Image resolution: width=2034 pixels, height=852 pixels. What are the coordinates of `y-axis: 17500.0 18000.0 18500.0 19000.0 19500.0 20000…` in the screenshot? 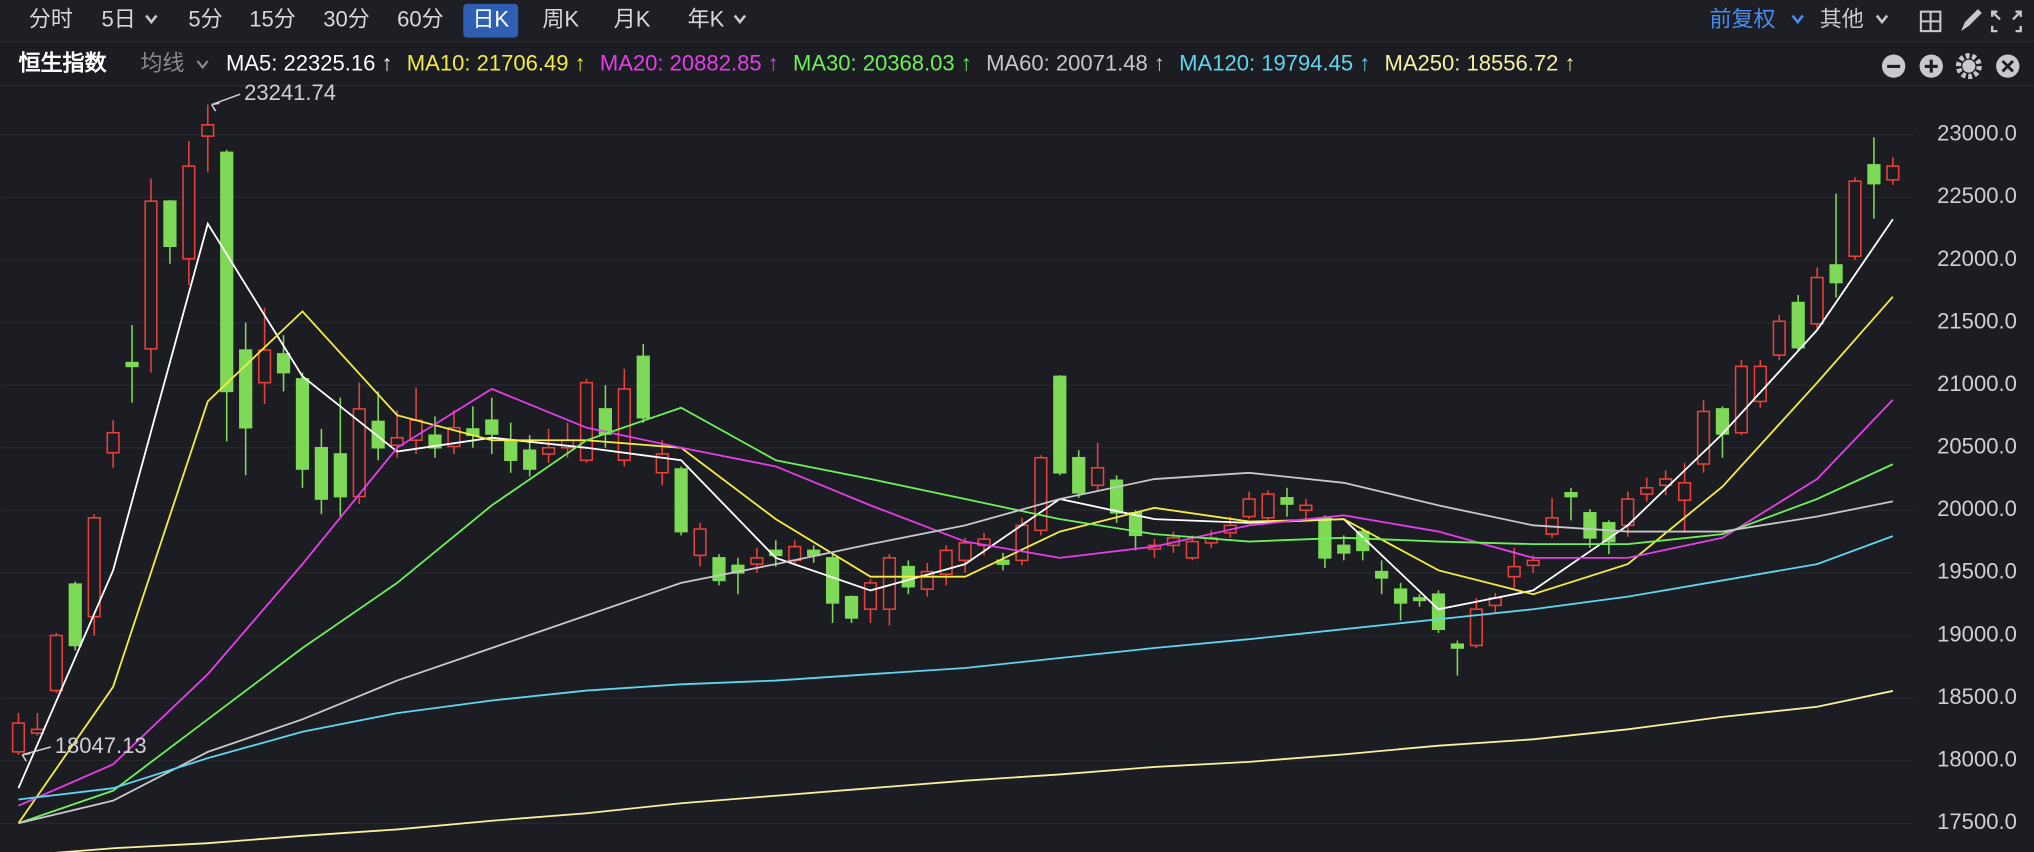 It's located at (1977, 477).